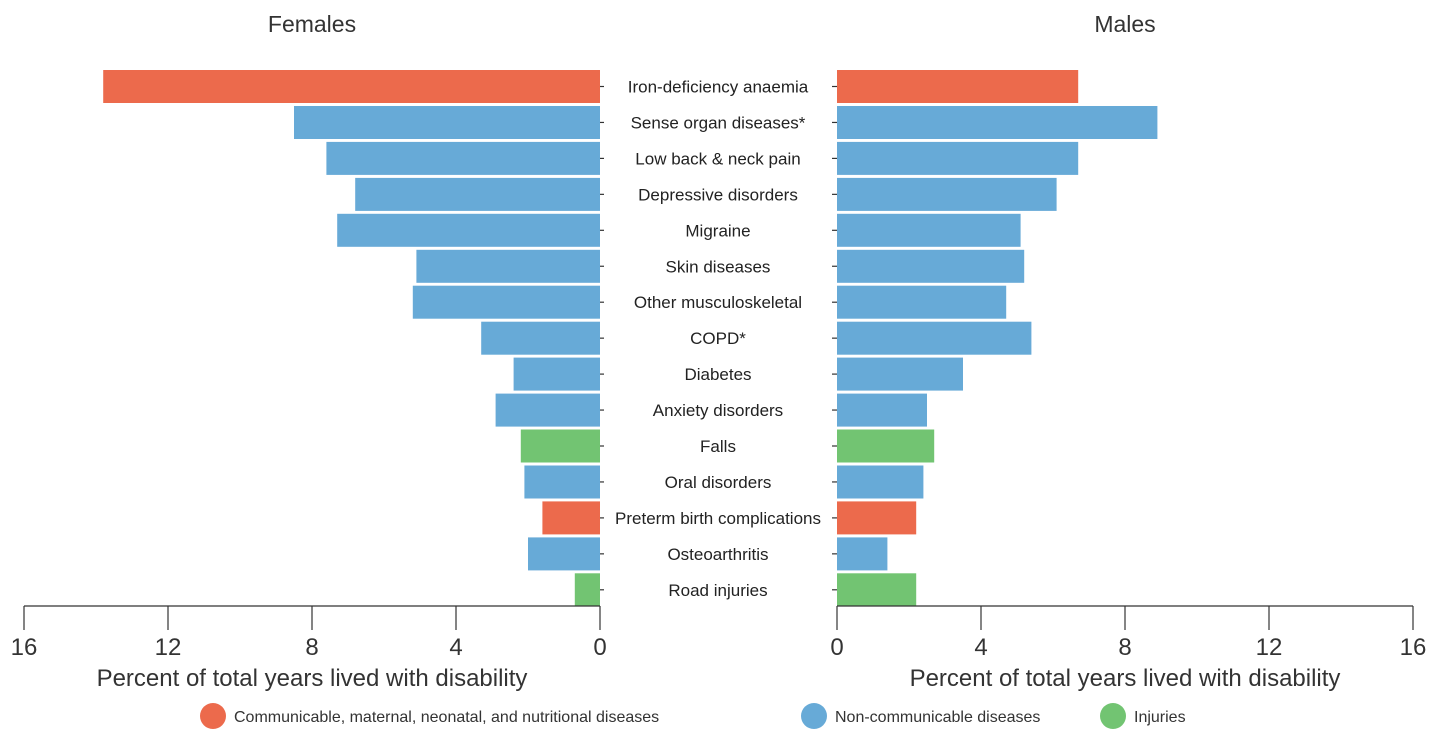  Describe the element at coordinates (931, 266) in the screenshot. I see `bar-males-skin-diseases` at that location.